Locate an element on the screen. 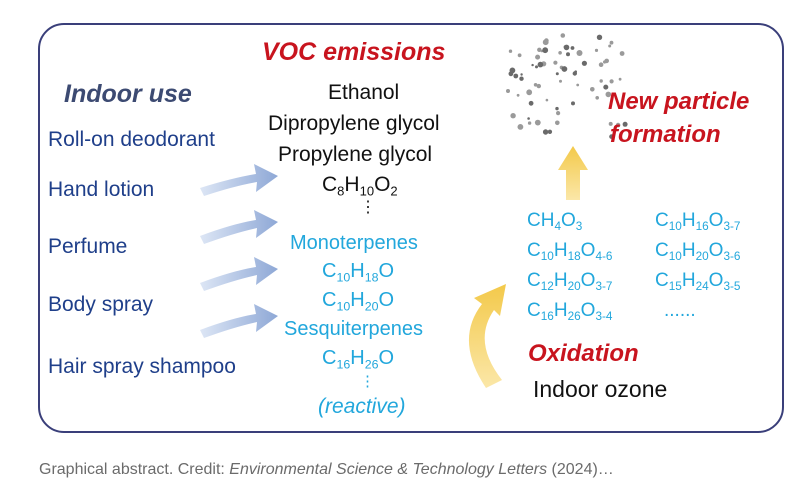 This screenshot has height=502, width=805. m2-c: 10 is located at coordinates (343, 306).